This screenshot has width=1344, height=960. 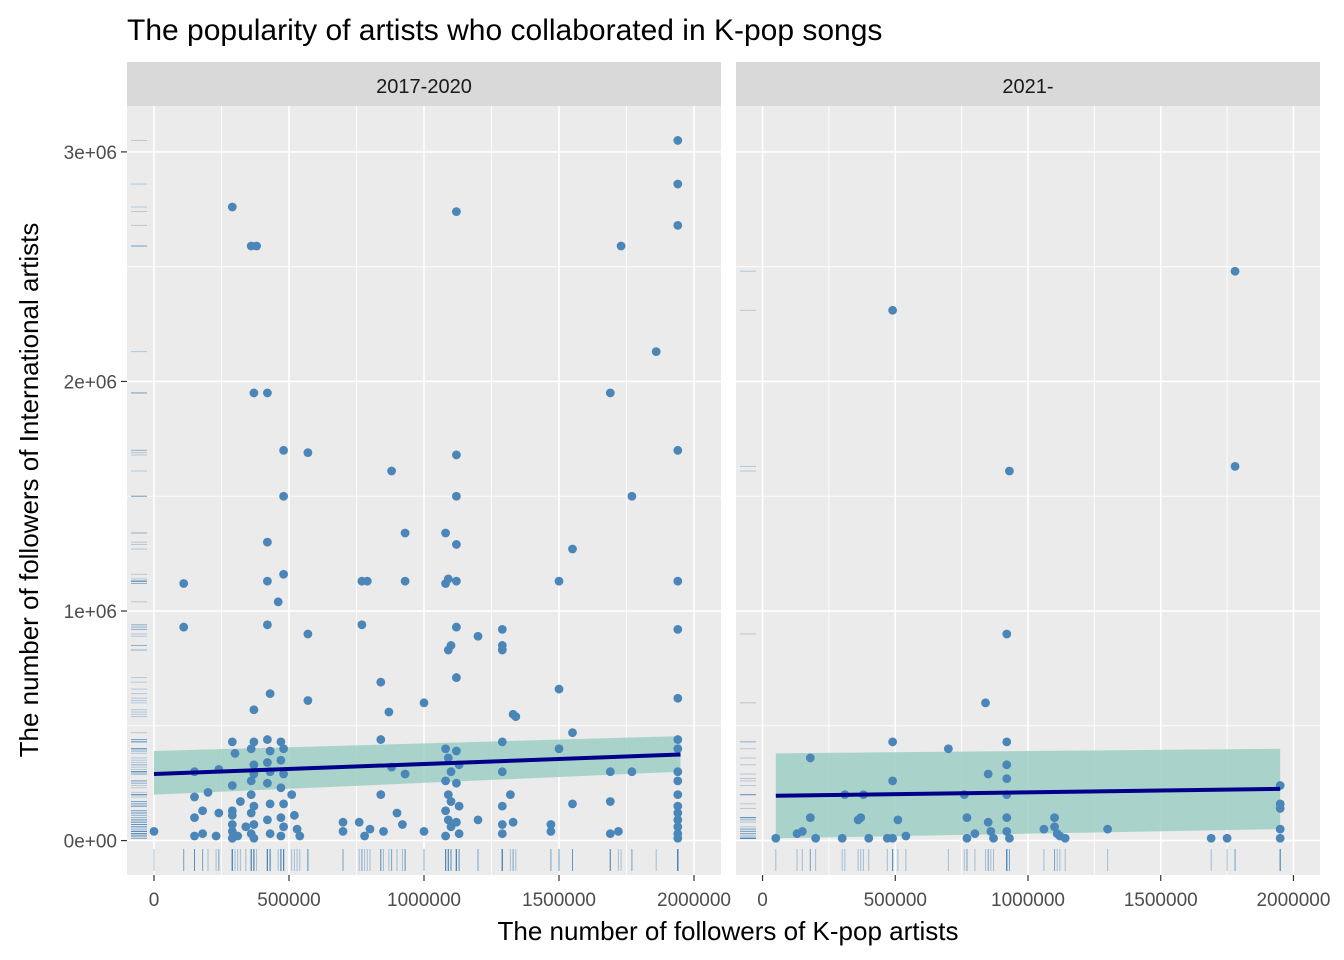 What do you see at coordinates (154, 900) in the screenshot?
I see `x-tick-label: 0` at bounding box center [154, 900].